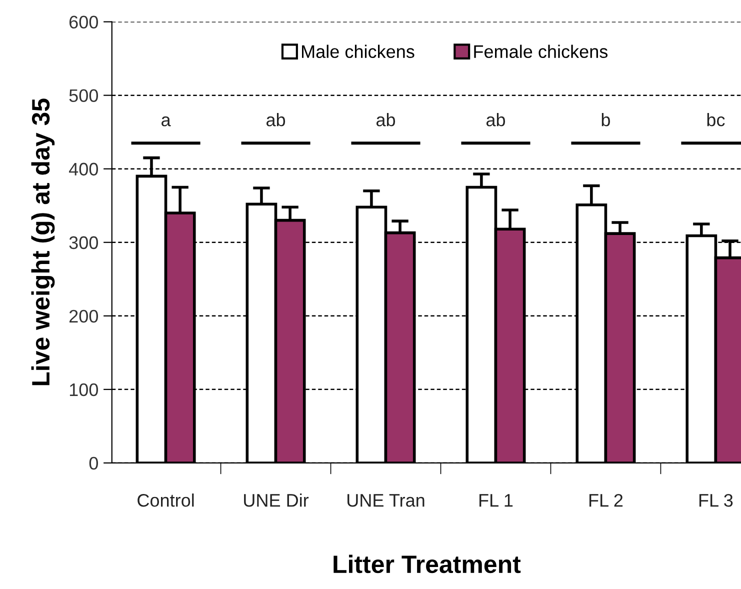 This screenshot has height=589, width=741. What do you see at coordinates (541, 51) in the screenshot?
I see `legend-label: Female chickens` at bounding box center [541, 51].